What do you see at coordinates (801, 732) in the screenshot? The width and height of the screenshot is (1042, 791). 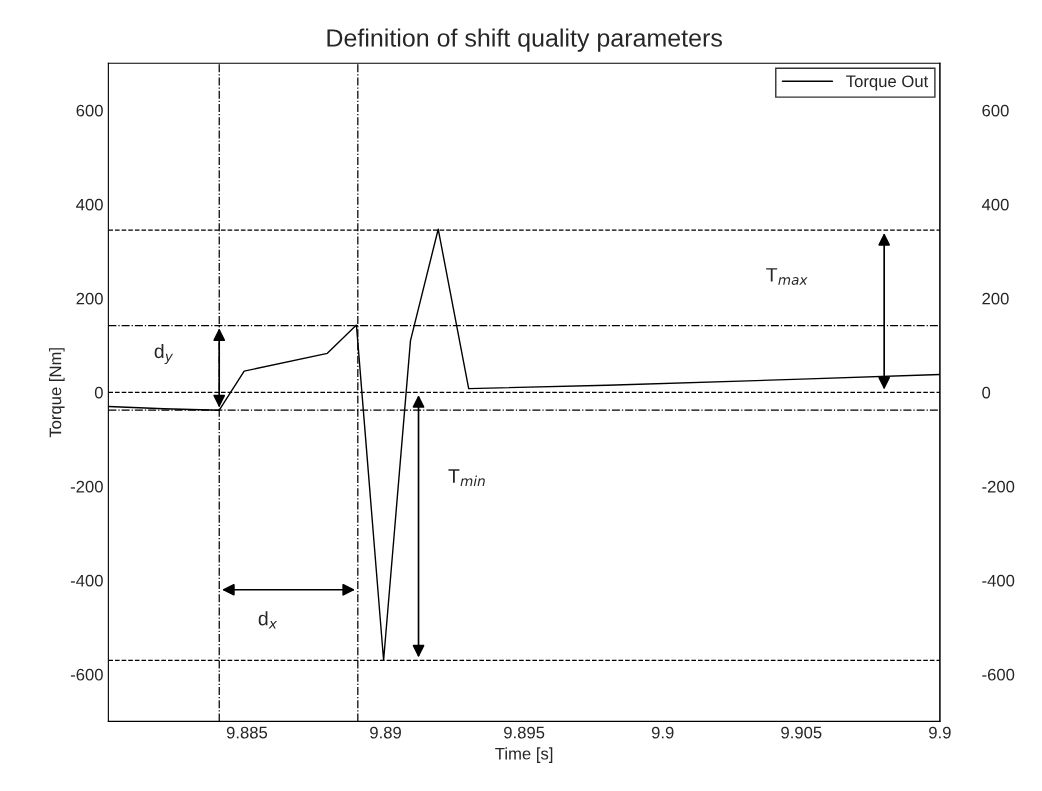 I see `x-tick-label: 9.905` at bounding box center [801, 732].